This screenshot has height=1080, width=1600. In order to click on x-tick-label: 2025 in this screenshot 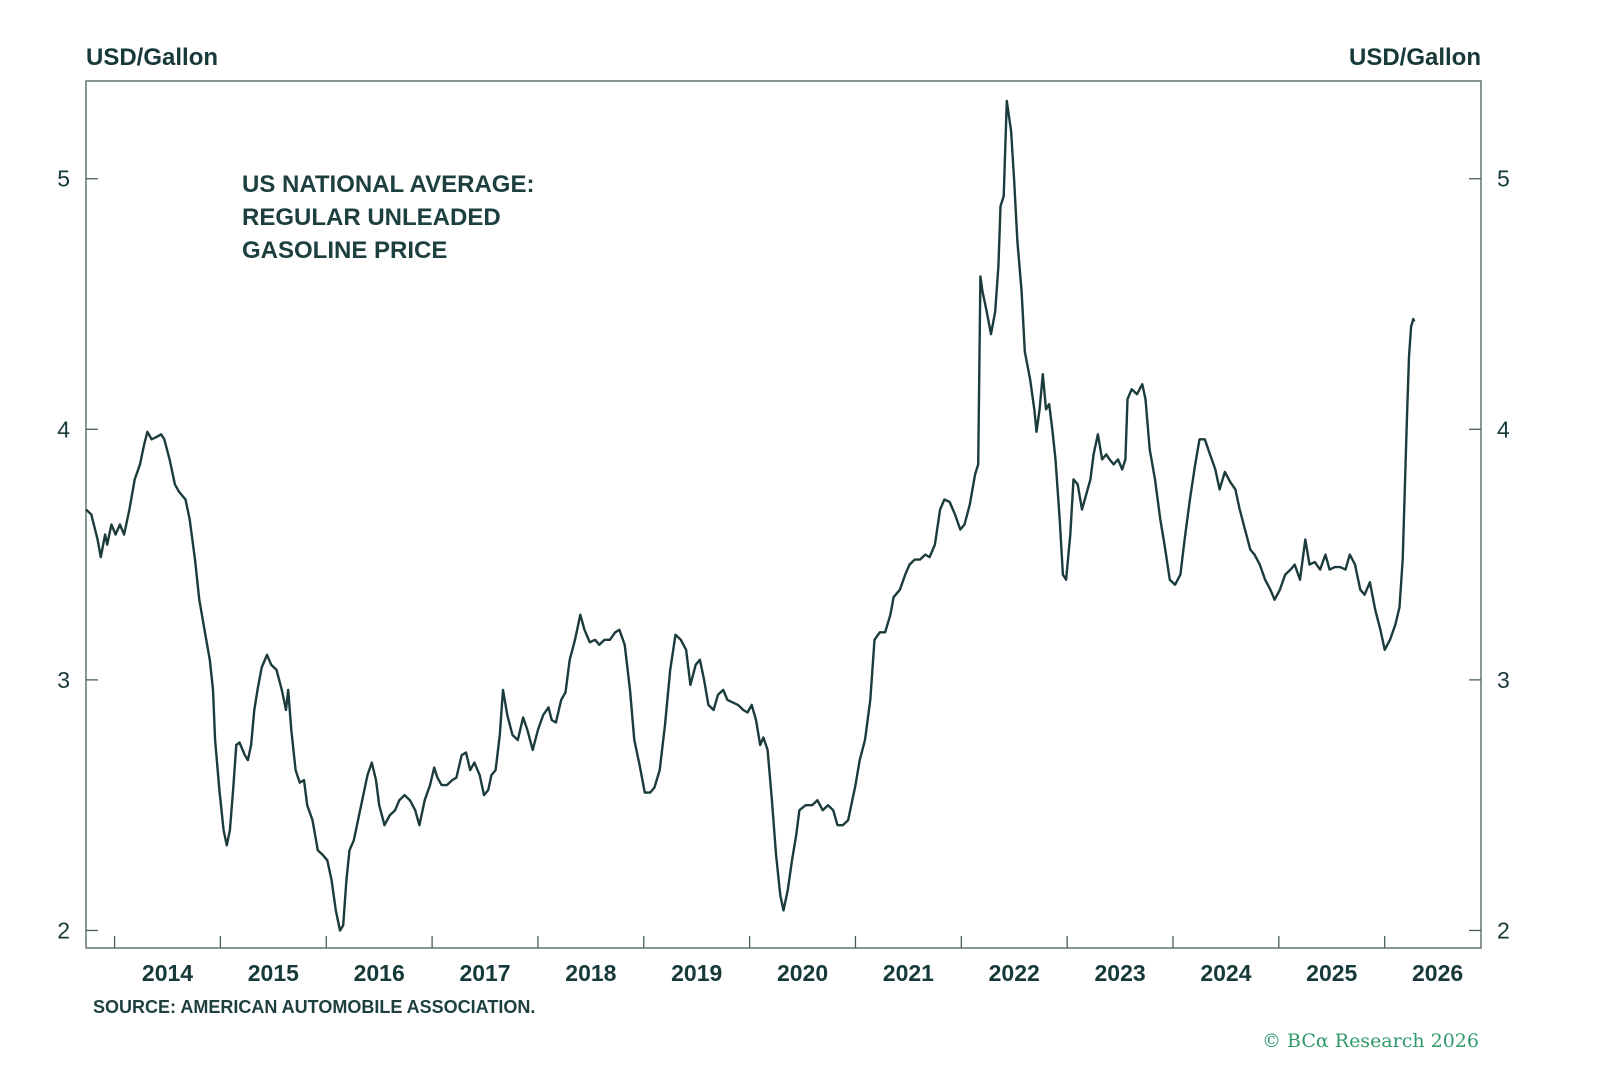, I will do `click(1331, 973)`.